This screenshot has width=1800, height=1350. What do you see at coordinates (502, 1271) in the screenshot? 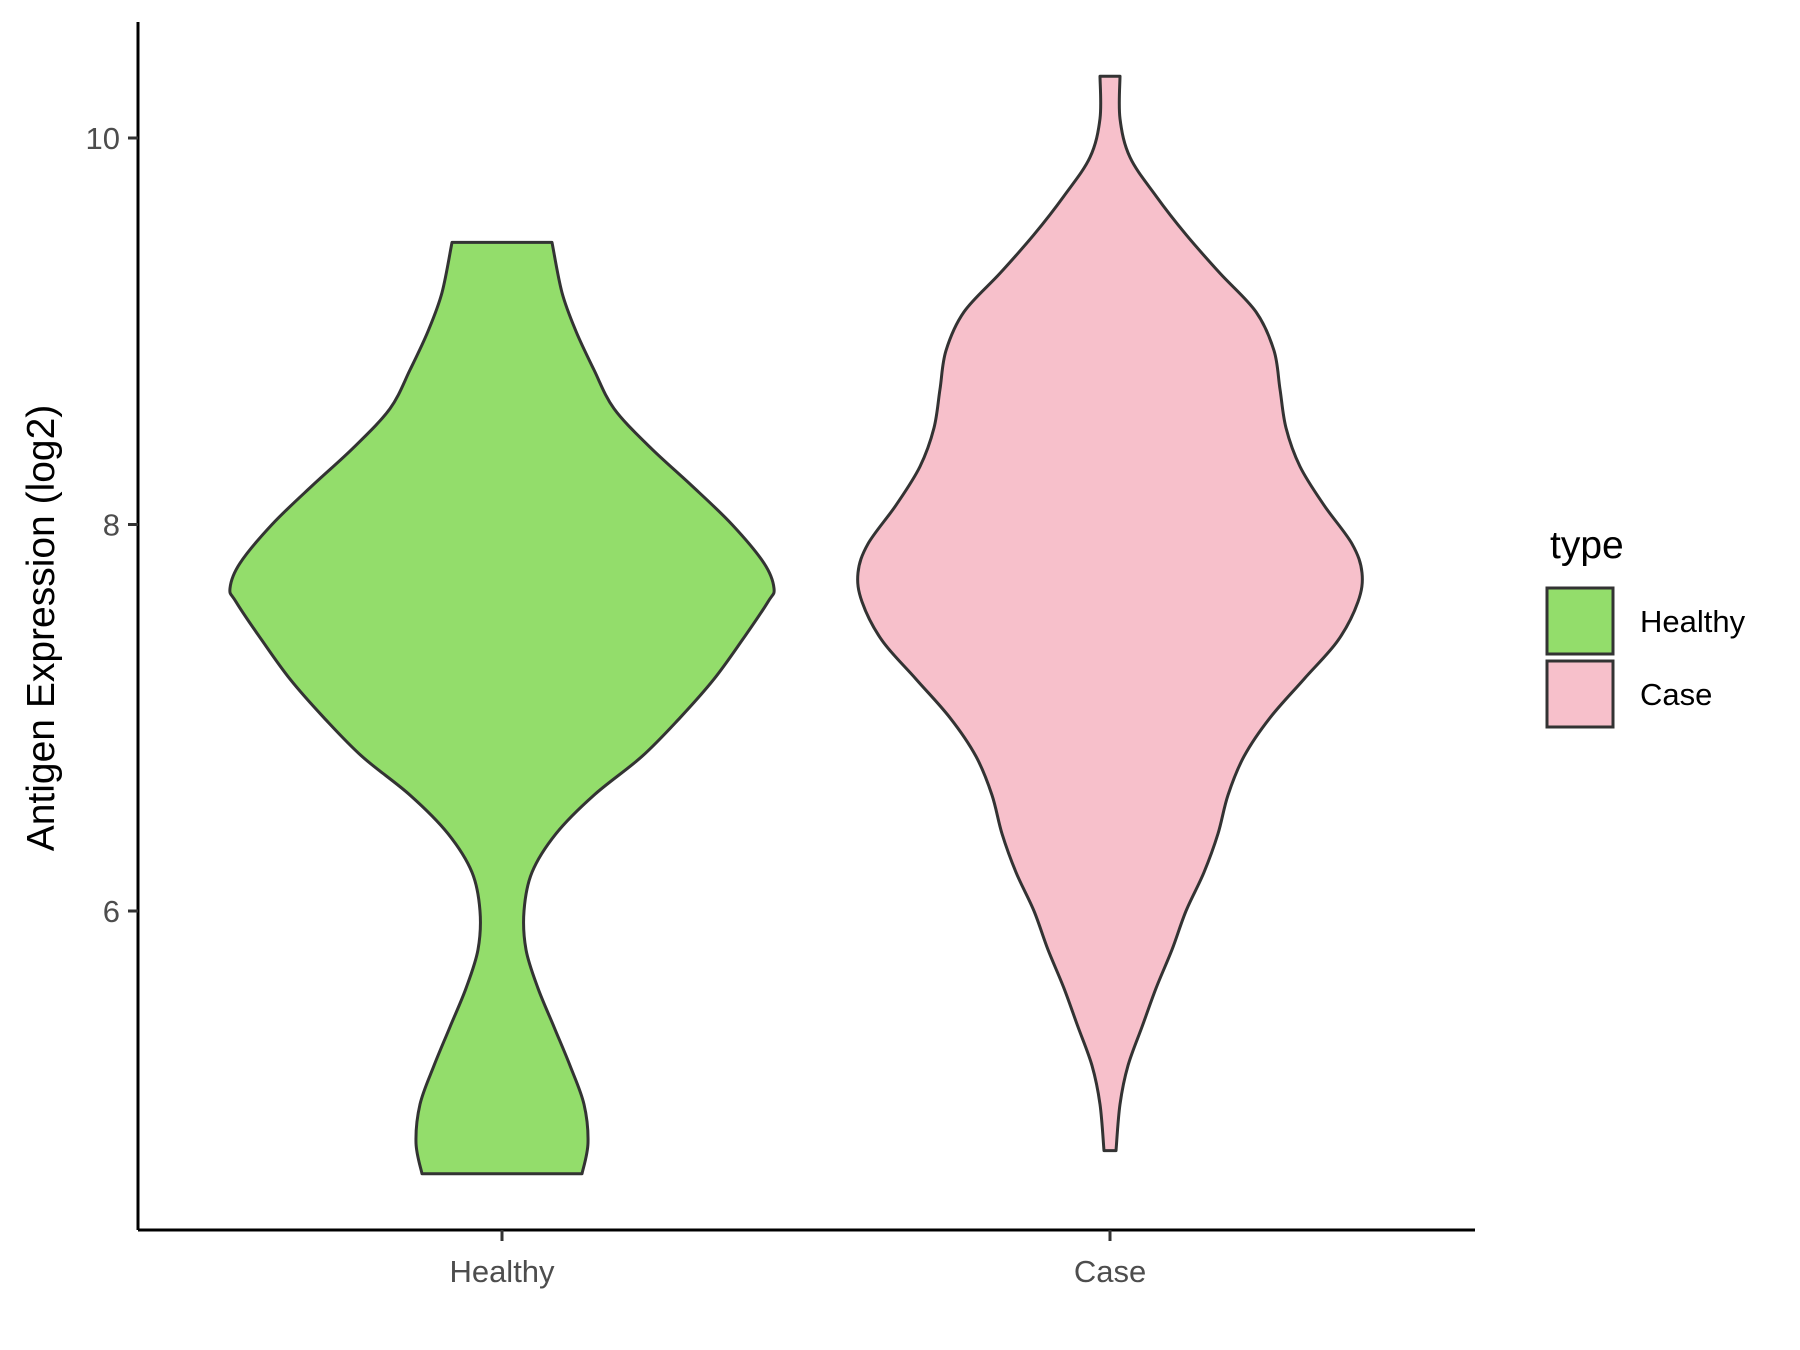
I see `x-tick-label: Healthy` at bounding box center [502, 1271].